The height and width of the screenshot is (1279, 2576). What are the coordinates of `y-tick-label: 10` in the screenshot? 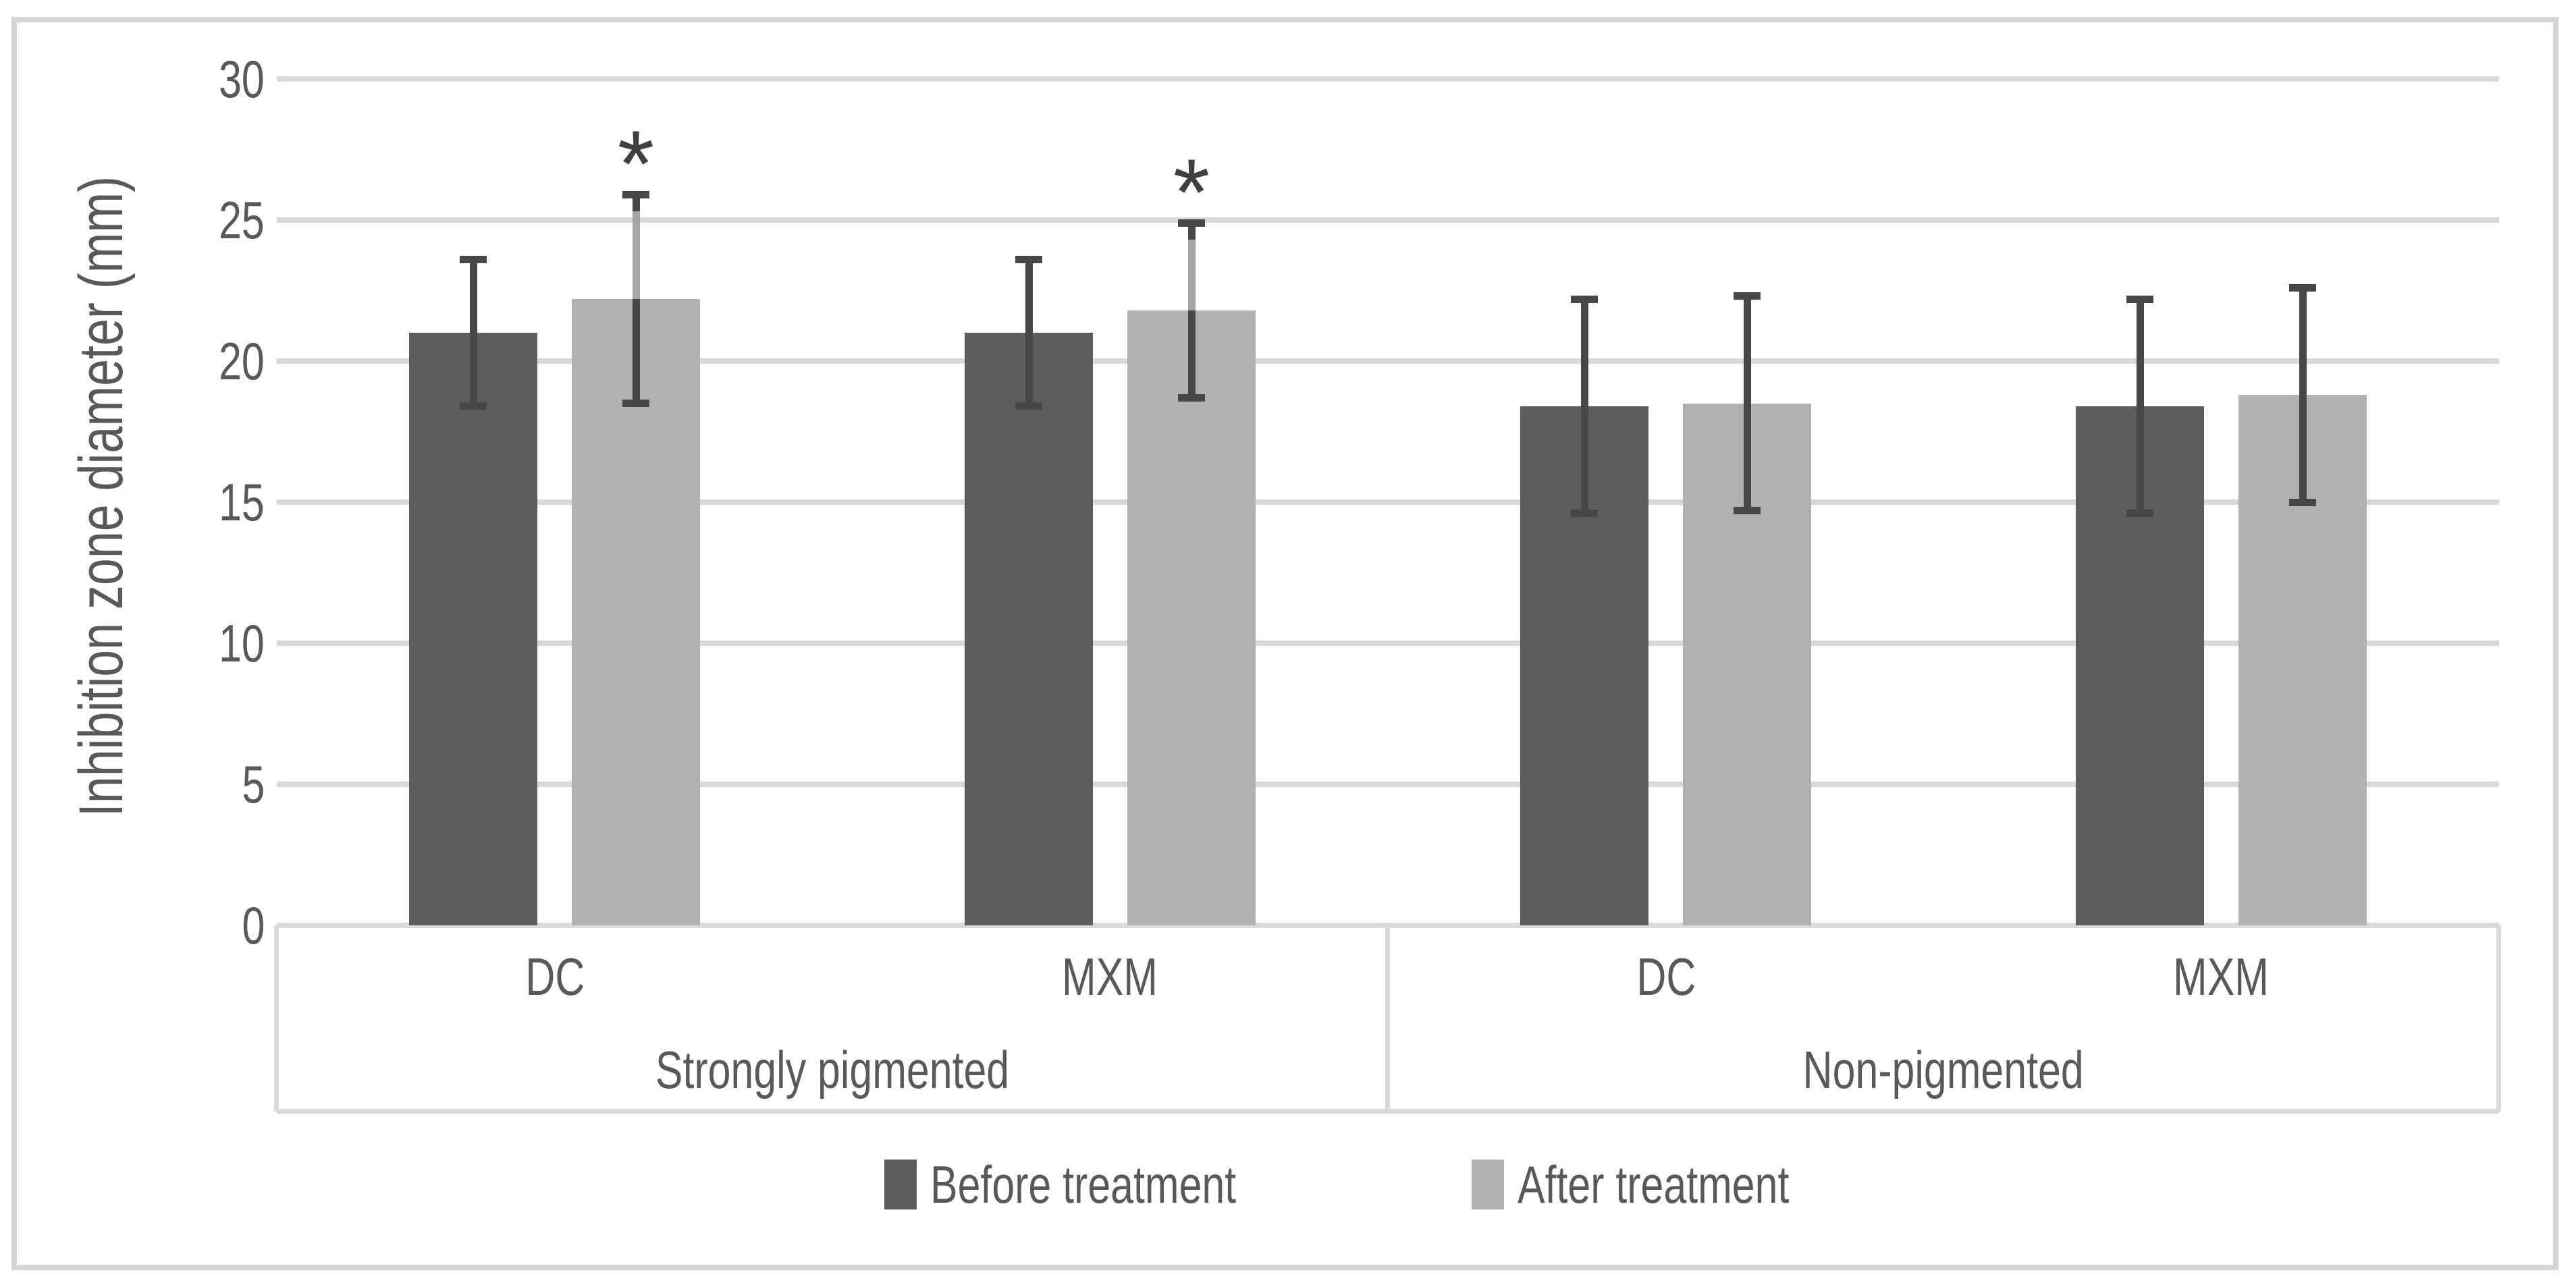 It's located at (183, 643).